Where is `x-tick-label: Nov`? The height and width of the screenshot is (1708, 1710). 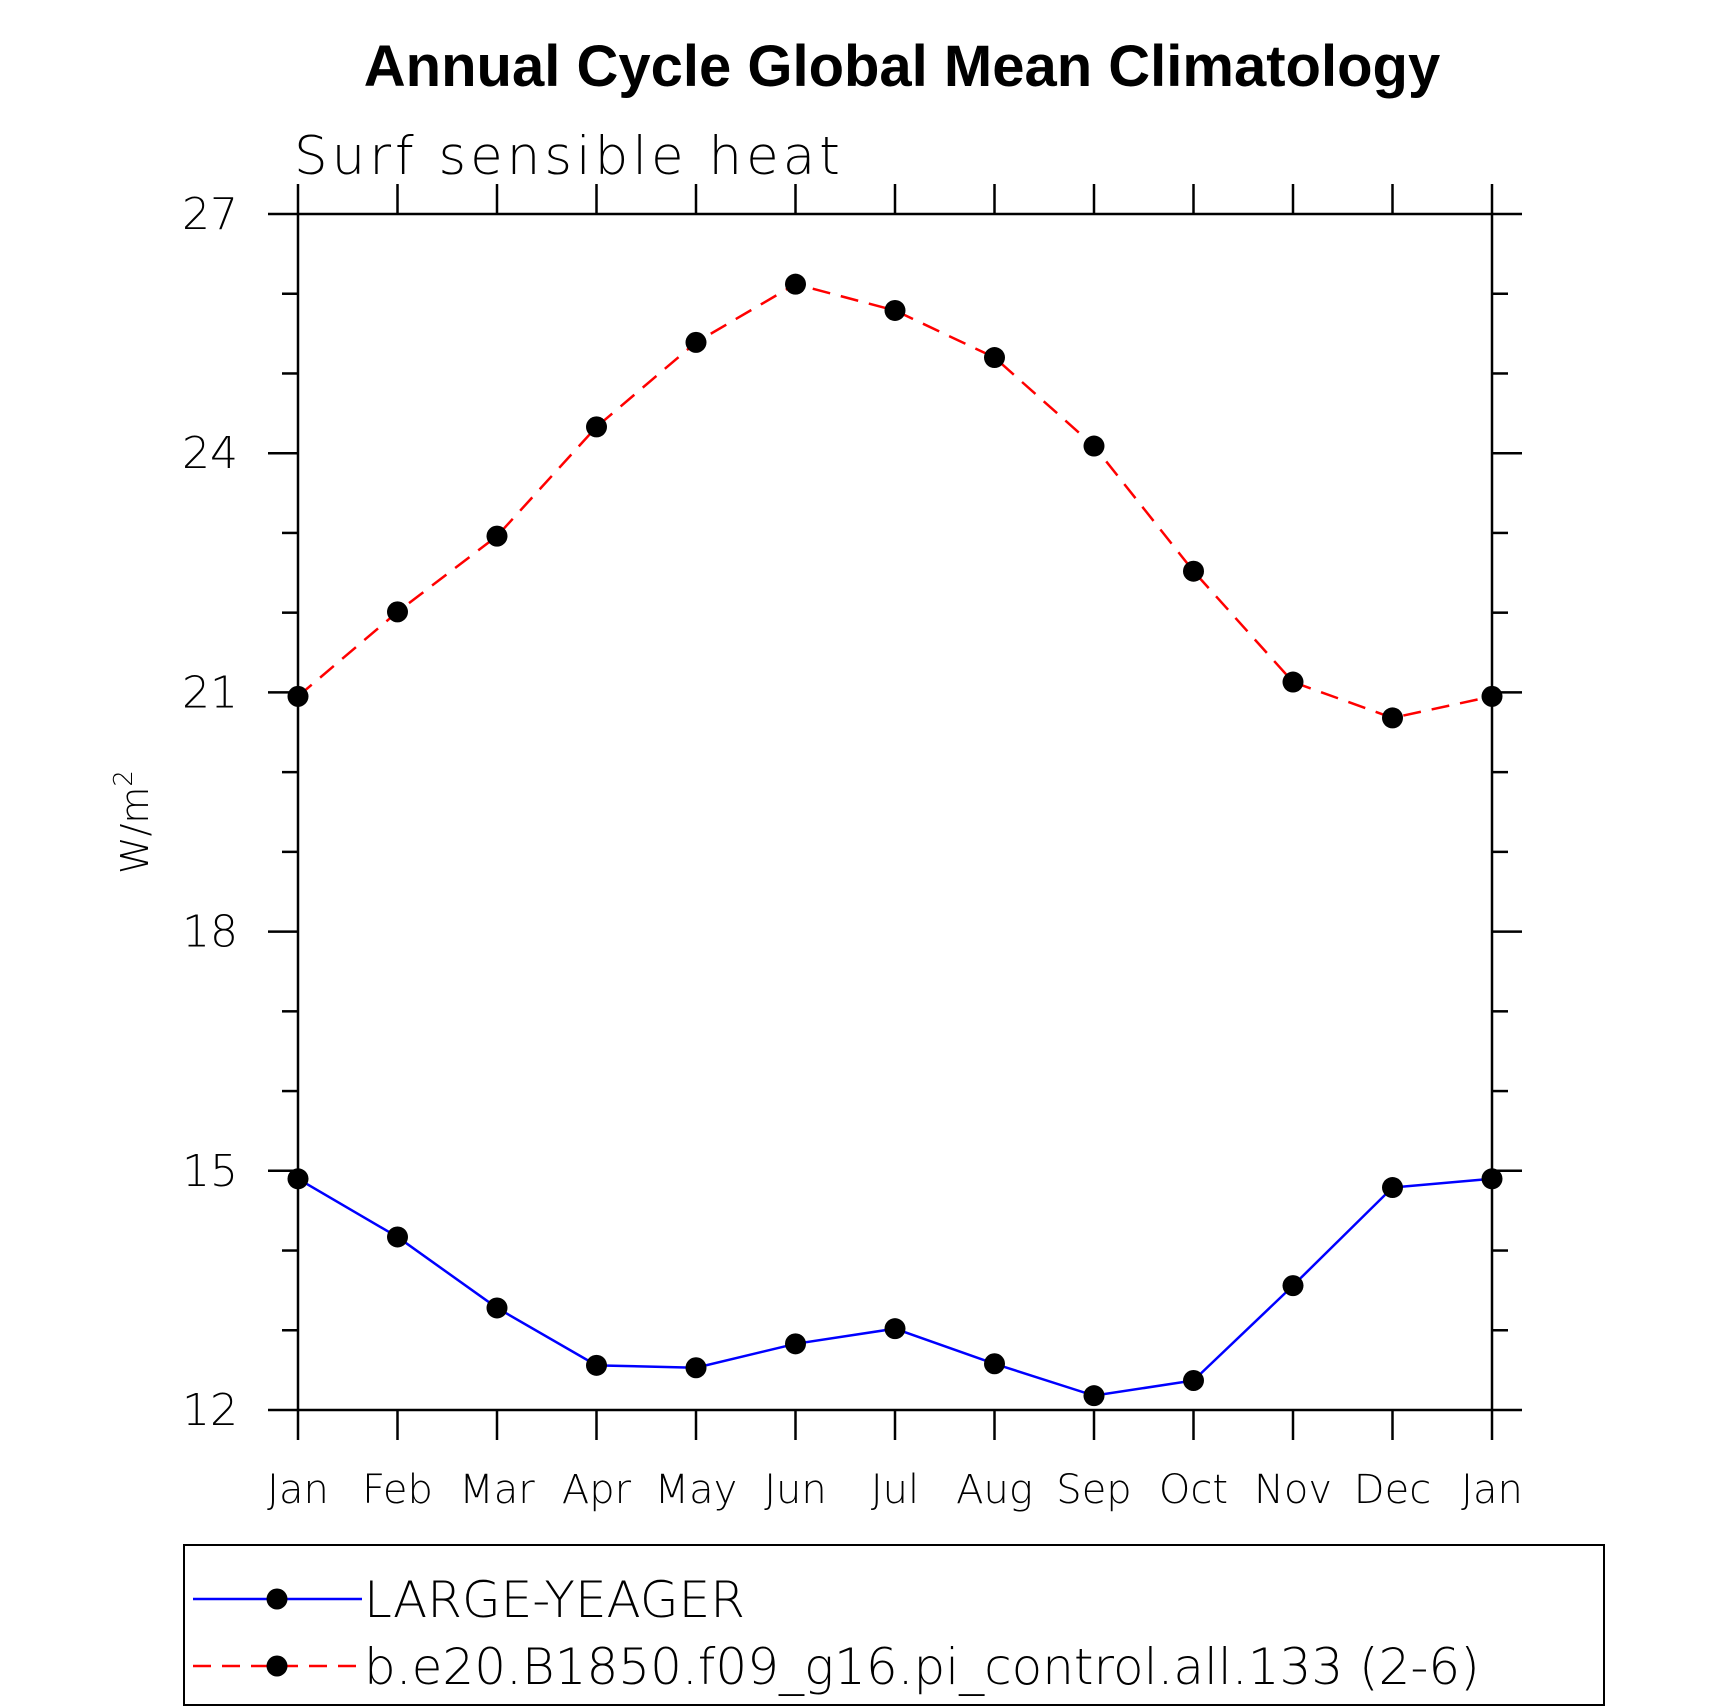
x-tick-label: Nov is located at coordinates (1293, 1490).